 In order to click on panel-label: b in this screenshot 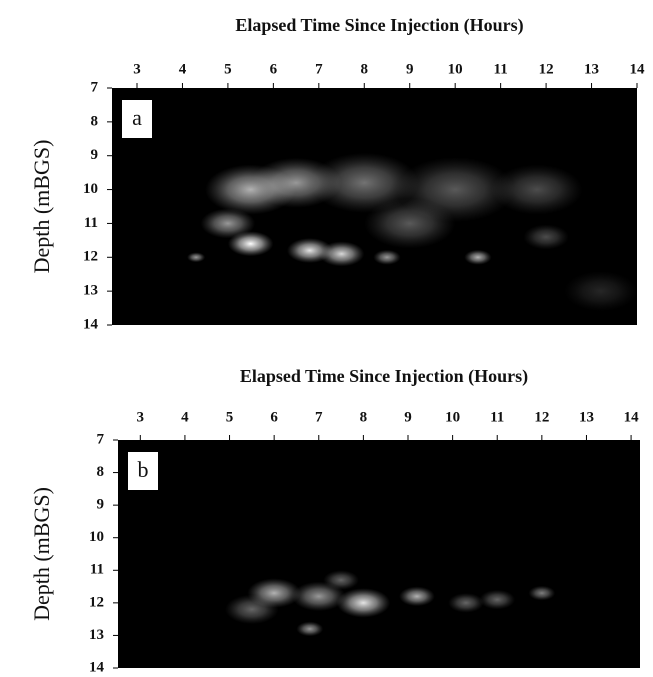, I will do `click(143, 469)`.